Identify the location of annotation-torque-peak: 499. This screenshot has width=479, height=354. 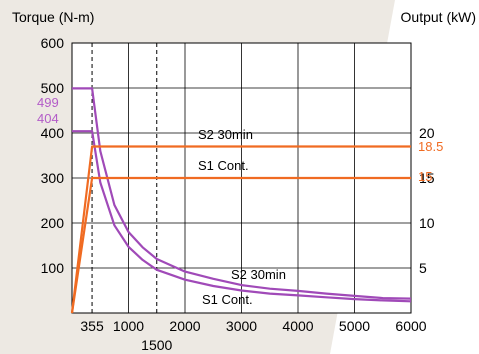
(48, 102).